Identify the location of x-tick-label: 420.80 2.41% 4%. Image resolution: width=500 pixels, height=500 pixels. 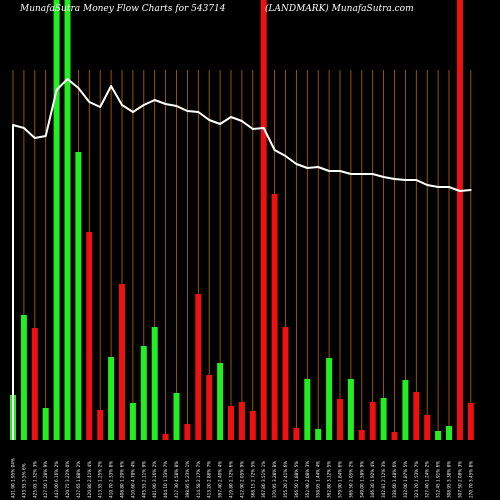
(89, 479).